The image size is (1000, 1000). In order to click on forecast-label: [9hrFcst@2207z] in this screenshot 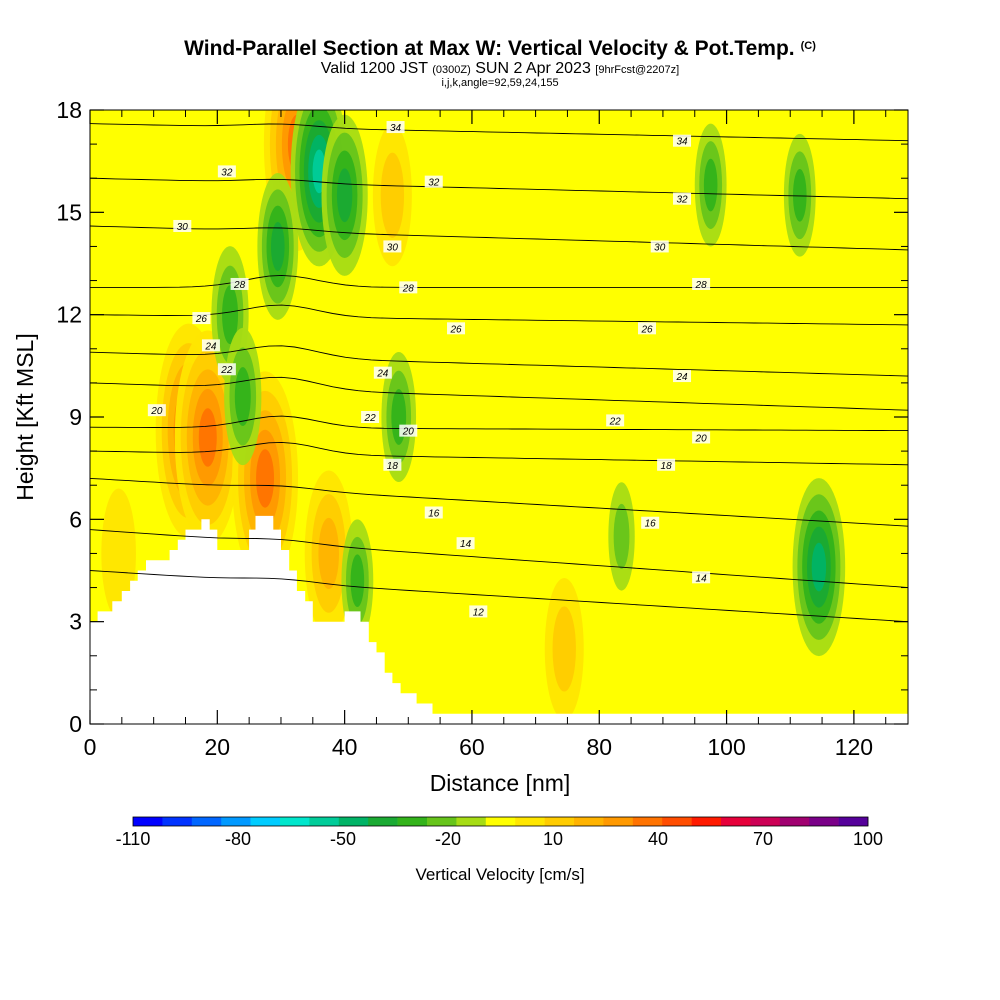, I will do `click(637, 70)`.